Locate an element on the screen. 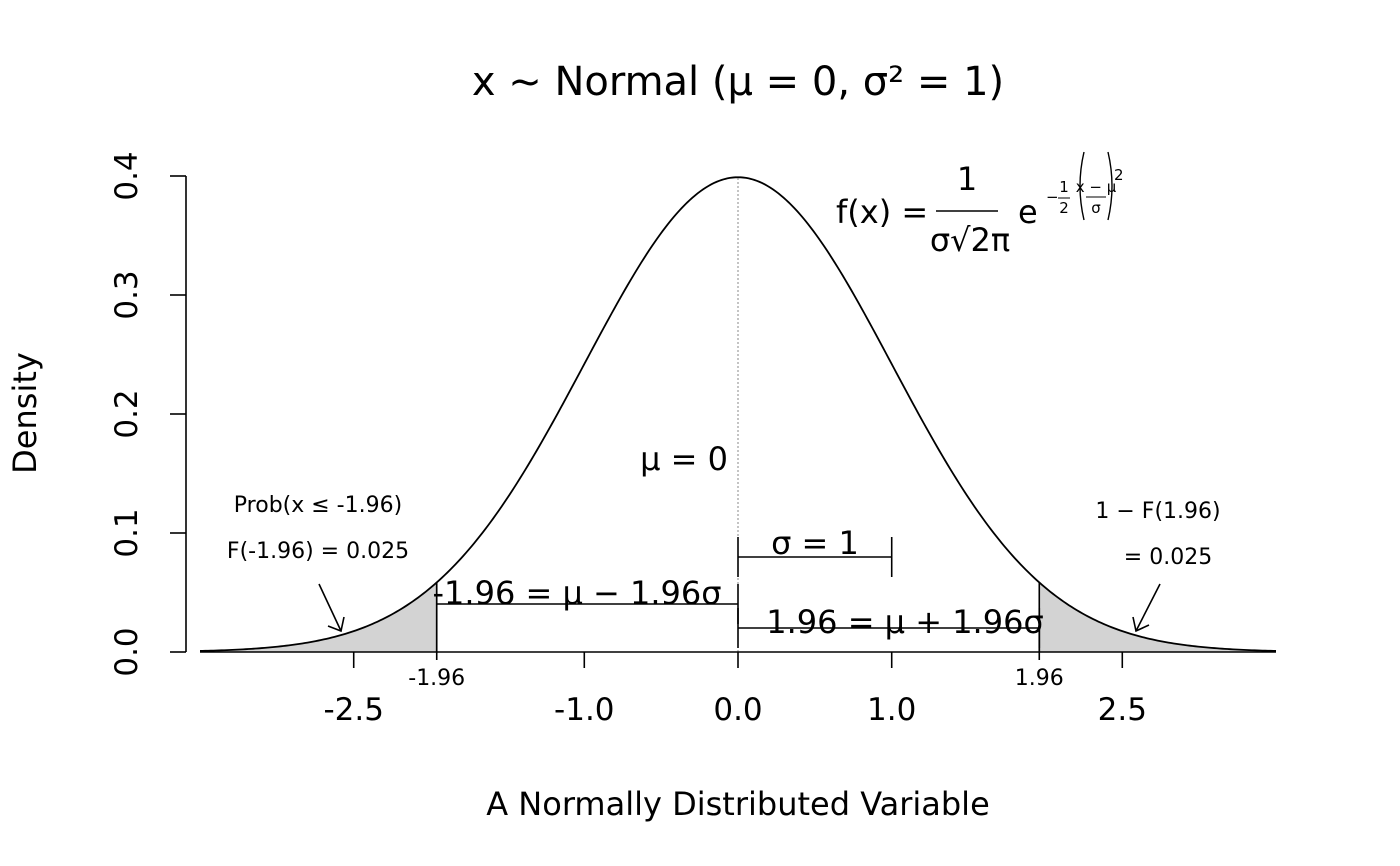 This screenshot has width=1400, height=866. x-tick-label: -1.0 is located at coordinates (584, 710).